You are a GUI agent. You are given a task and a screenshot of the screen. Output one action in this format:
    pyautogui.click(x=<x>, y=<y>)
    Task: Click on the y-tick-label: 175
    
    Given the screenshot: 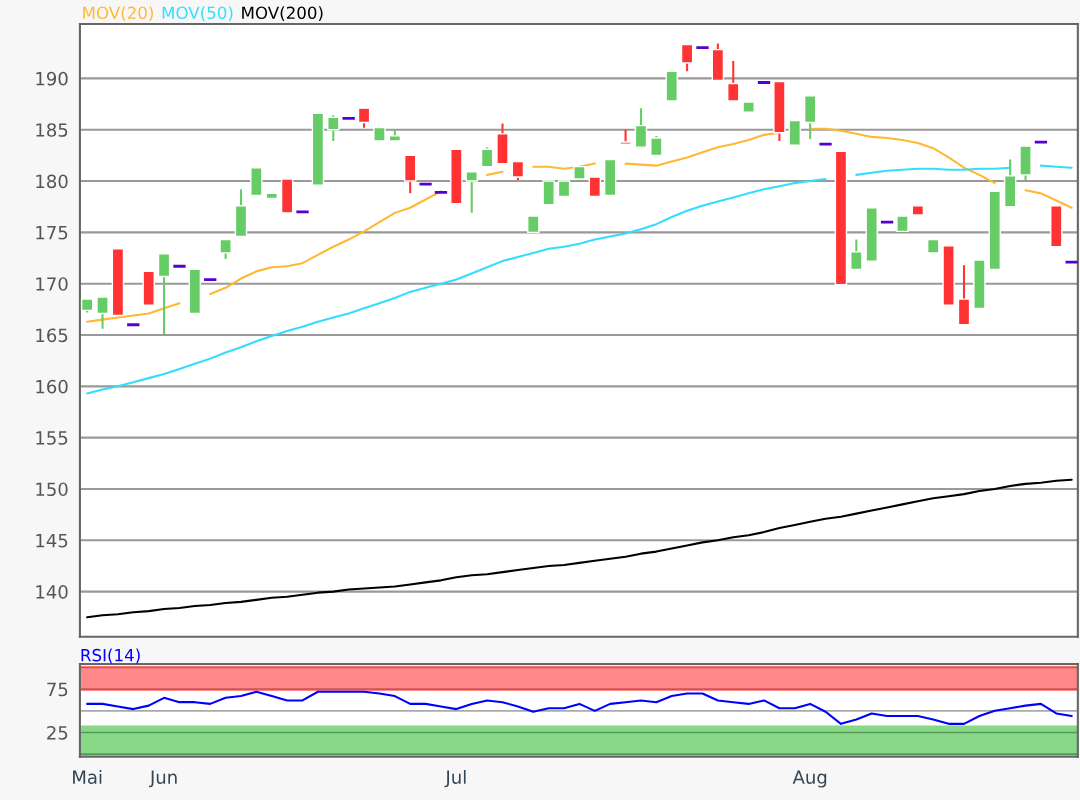 What is the action you would take?
    pyautogui.click(x=52, y=233)
    